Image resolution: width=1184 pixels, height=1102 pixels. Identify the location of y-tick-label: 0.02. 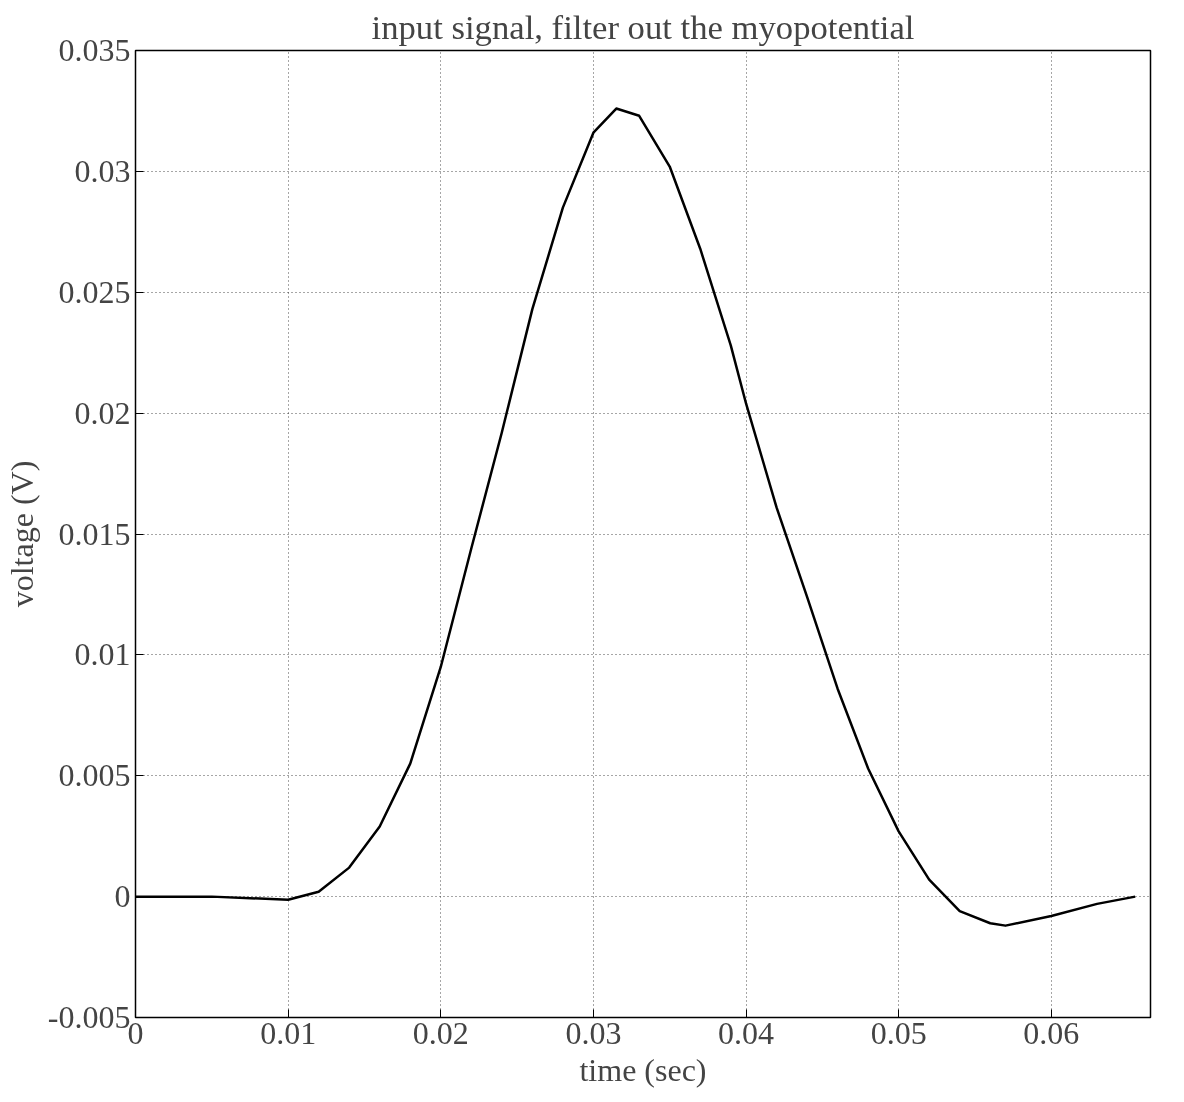
(102, 412).